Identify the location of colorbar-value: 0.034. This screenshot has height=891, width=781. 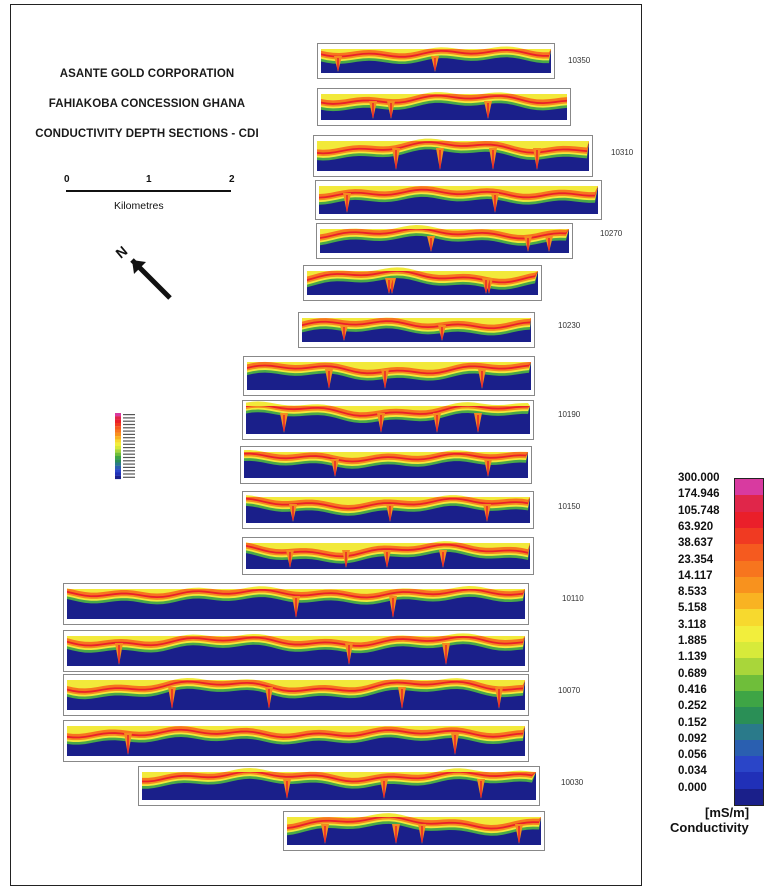
(692, 771).